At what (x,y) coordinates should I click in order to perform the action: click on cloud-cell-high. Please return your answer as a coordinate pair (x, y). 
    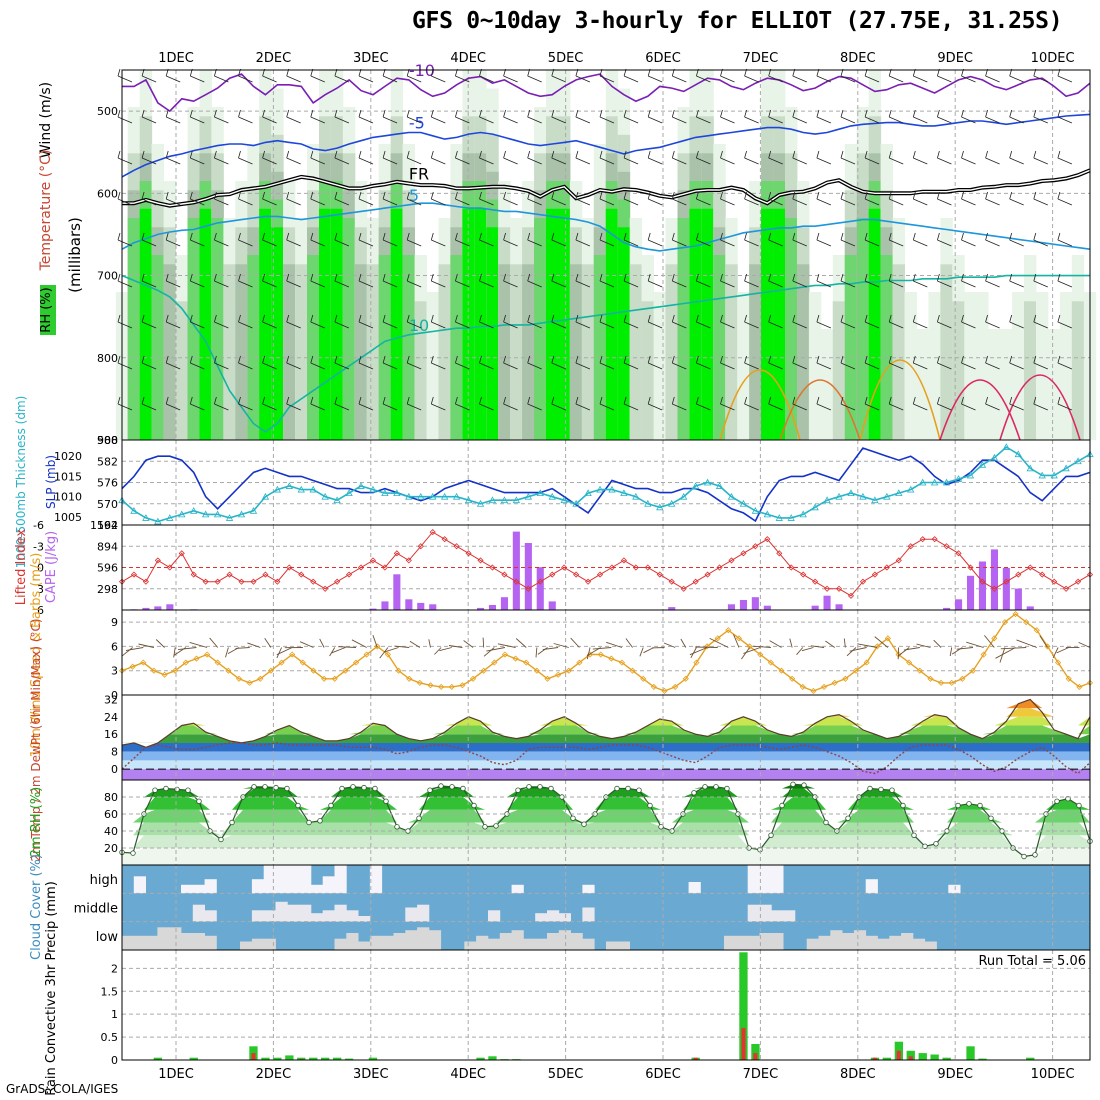
    Looking at the image, I should click on (765, 879).